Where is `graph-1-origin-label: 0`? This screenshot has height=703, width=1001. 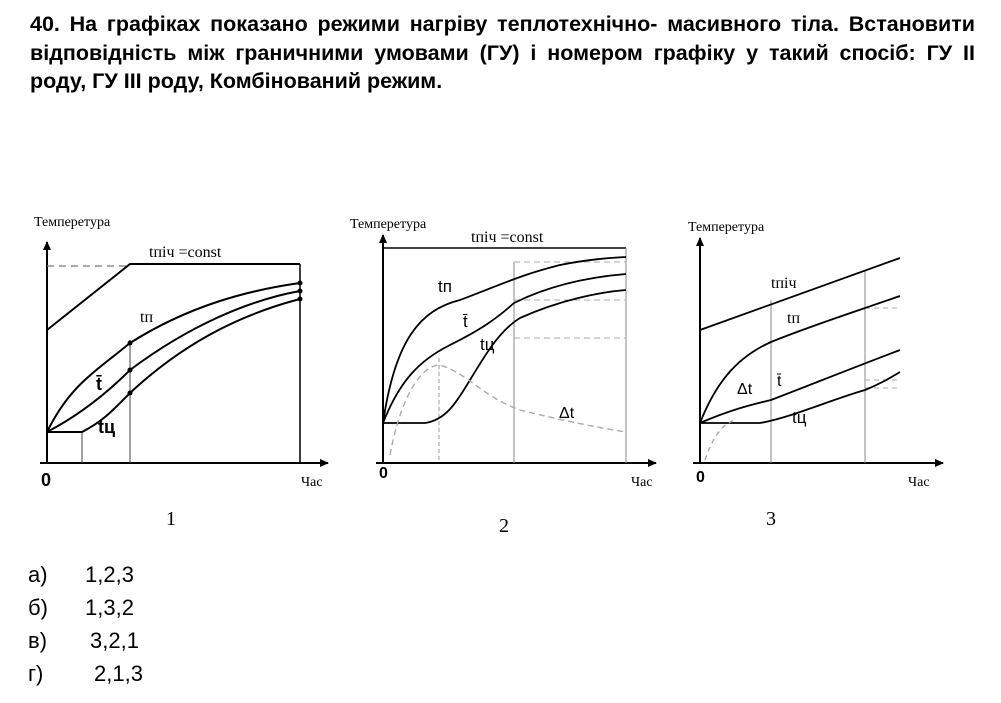 graph-1-origin-label: 0 is located at coordinates (46, 480).